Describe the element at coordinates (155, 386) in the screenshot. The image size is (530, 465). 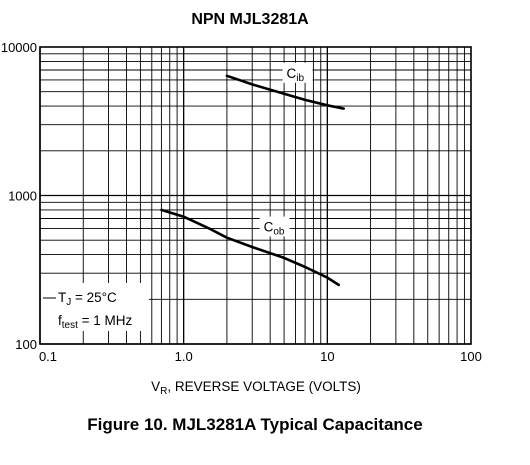
I see `xlabel-main: V` at that location.